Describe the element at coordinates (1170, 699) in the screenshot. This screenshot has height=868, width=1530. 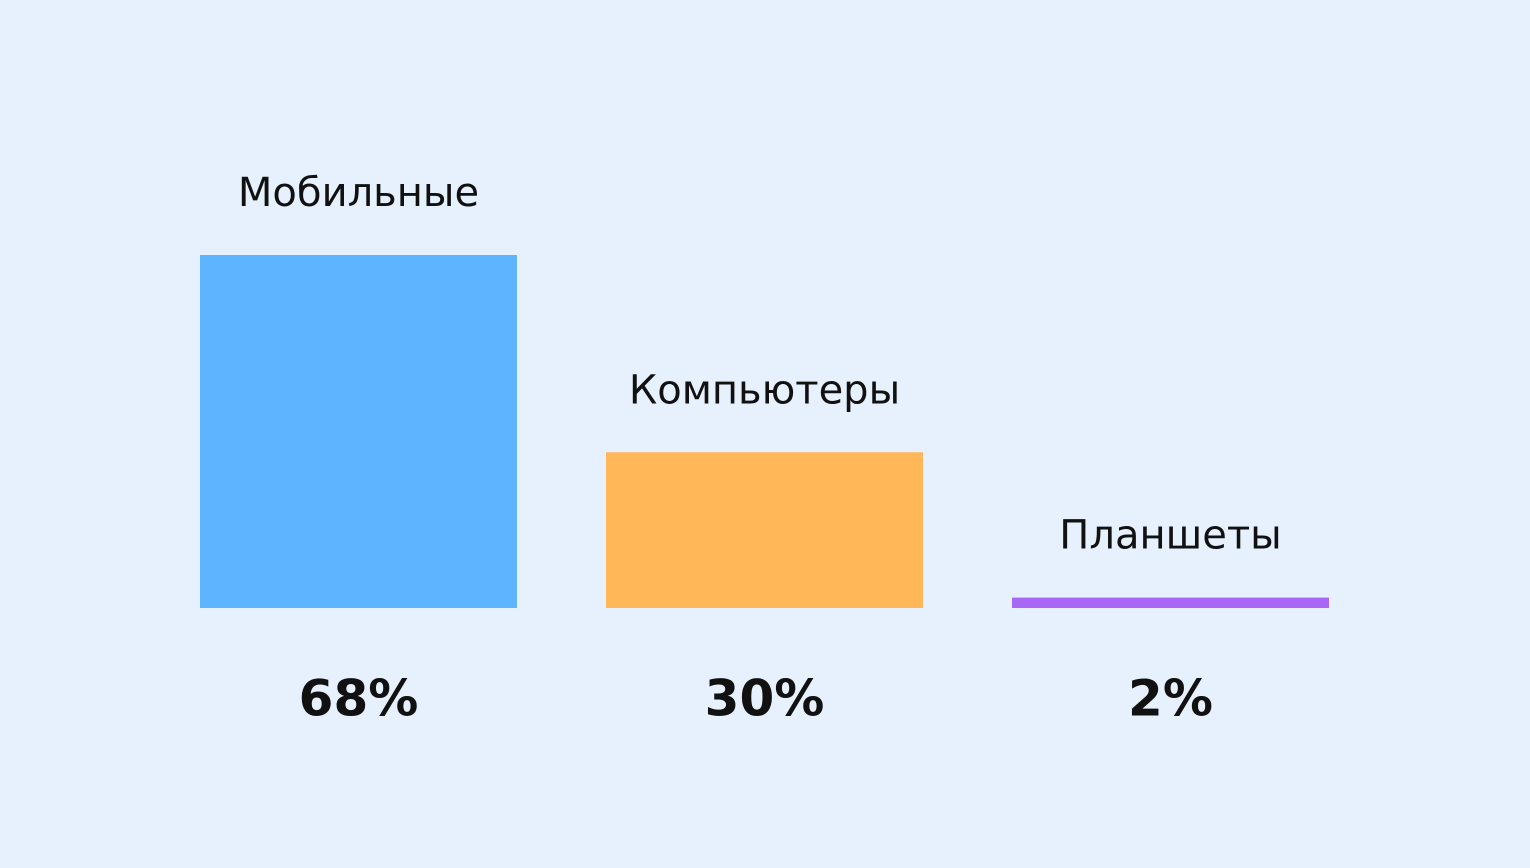
I see `value-label: 2%` at that location.